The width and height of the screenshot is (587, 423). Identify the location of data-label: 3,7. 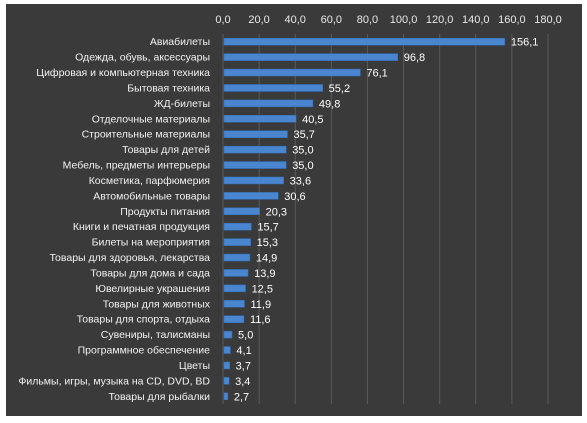
(243, 366).